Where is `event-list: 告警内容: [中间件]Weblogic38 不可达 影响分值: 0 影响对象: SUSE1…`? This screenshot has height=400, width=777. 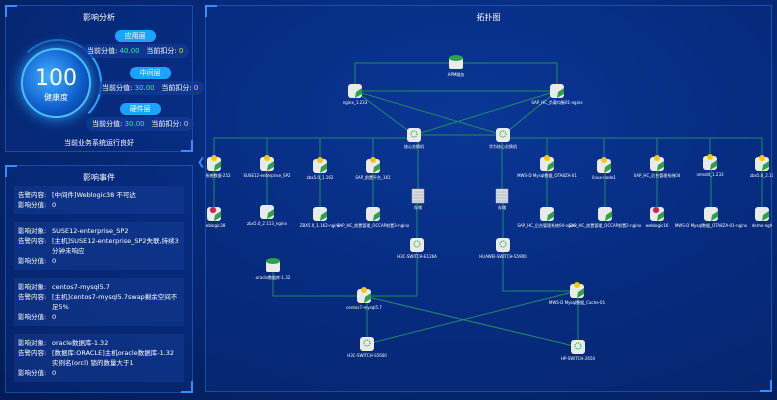
event-list: 告警内容: [中间件]Weblogic38 不可达 影响分值: 0 影响对象: SUSE1… is located at coordinates (99, 288).